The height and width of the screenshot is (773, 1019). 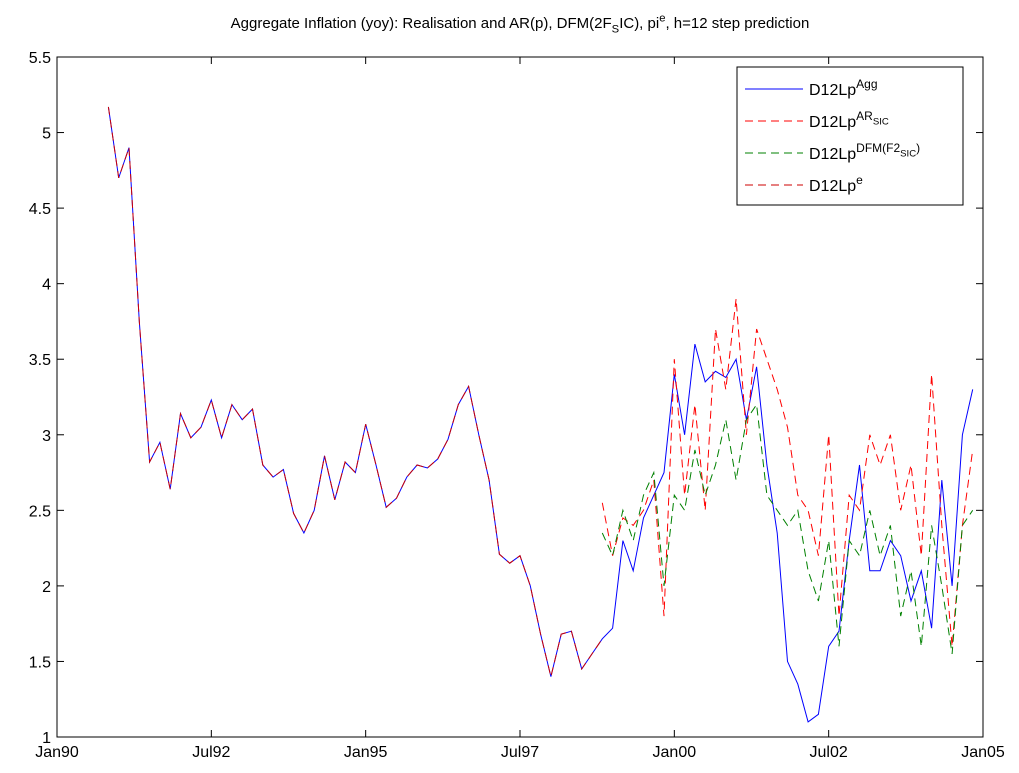 I want to click on x-tick-label: Jan90, so click(x=57, y=752).